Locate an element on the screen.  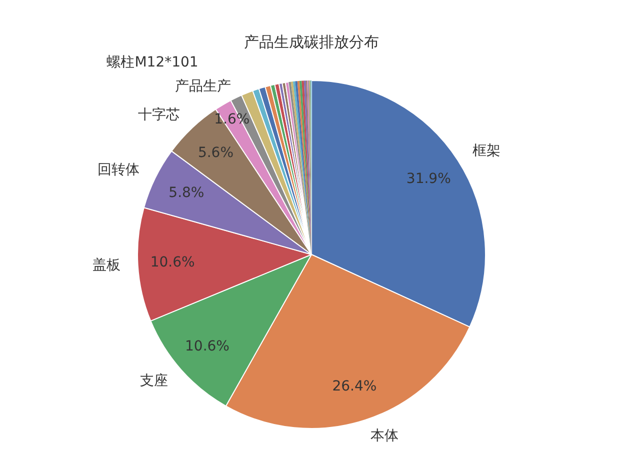
data-label: 26.4% is located at coordinates (354, 386).